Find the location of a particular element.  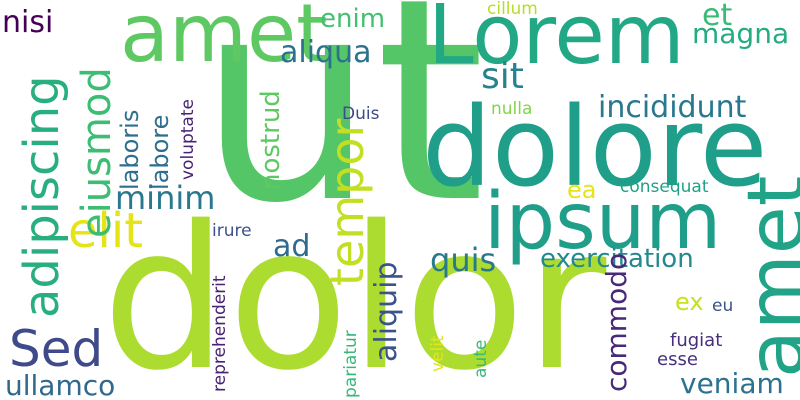

word-ullamco: ullamco is located at coordinates (60, 384).